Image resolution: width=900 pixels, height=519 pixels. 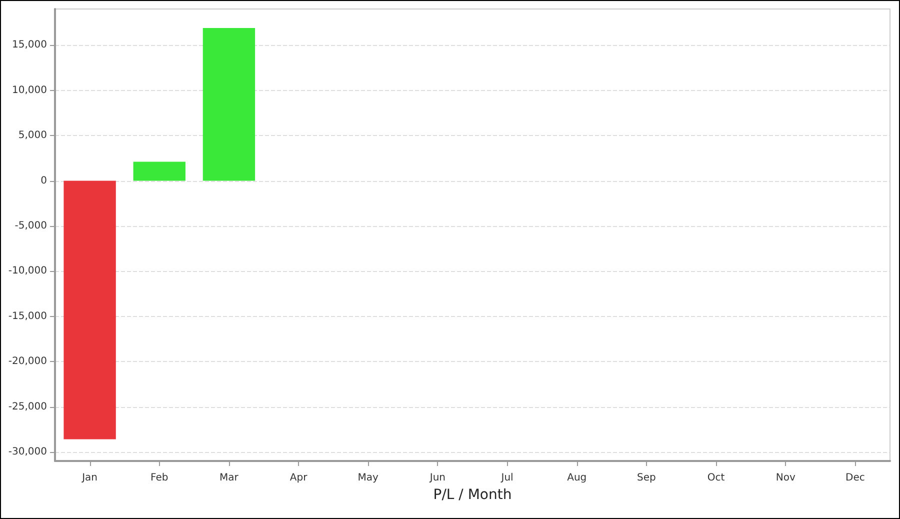 I want to click on x-tick-label: Mar, so click(x=230, y=478).